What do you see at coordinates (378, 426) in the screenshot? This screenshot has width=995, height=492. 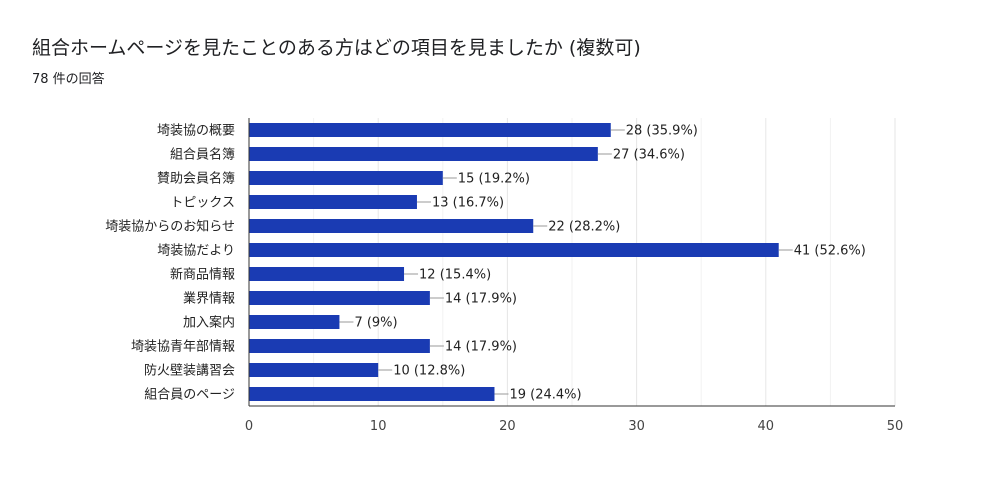 I see `x-tick-label: 10` at bounding box center [378, 426].